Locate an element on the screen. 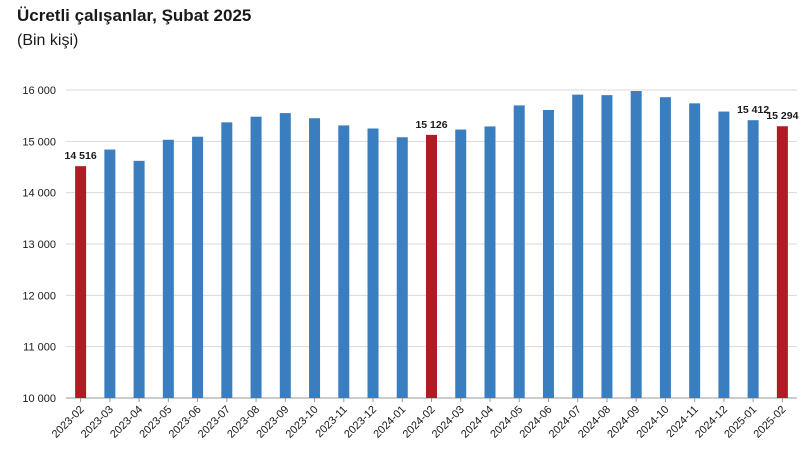 This screenshot has height=475, width=803. y-tick-label: 16 000 is located at coordinates (39, 91).